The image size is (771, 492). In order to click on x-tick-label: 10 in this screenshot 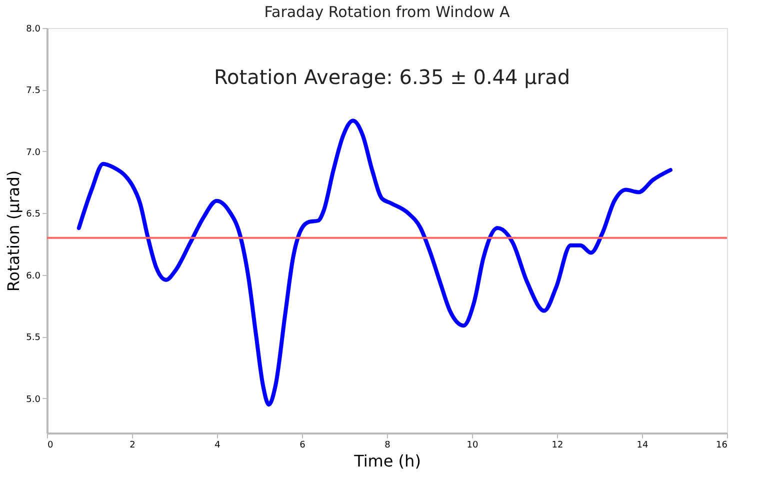, I will do `click(472, 445)`.